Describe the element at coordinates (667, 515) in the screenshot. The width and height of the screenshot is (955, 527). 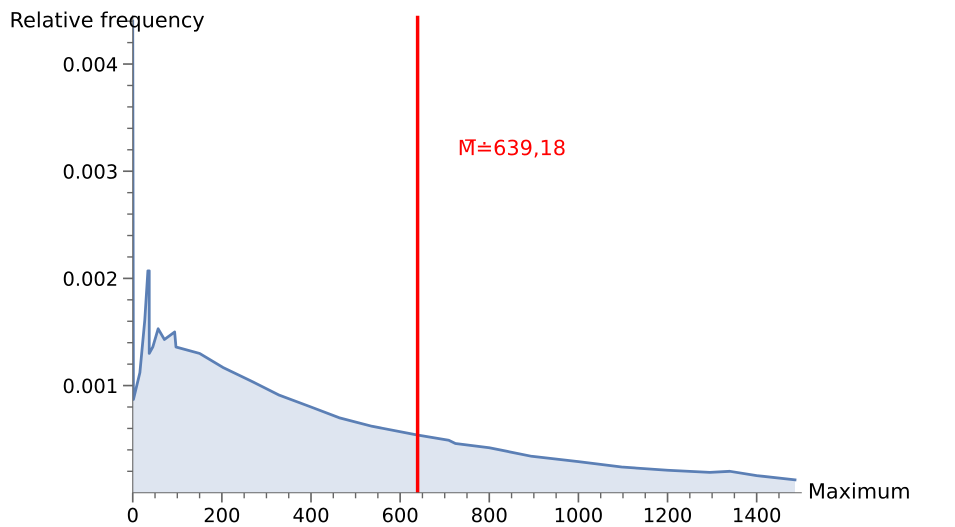
I see `x-tick-label: 1200` at that location.